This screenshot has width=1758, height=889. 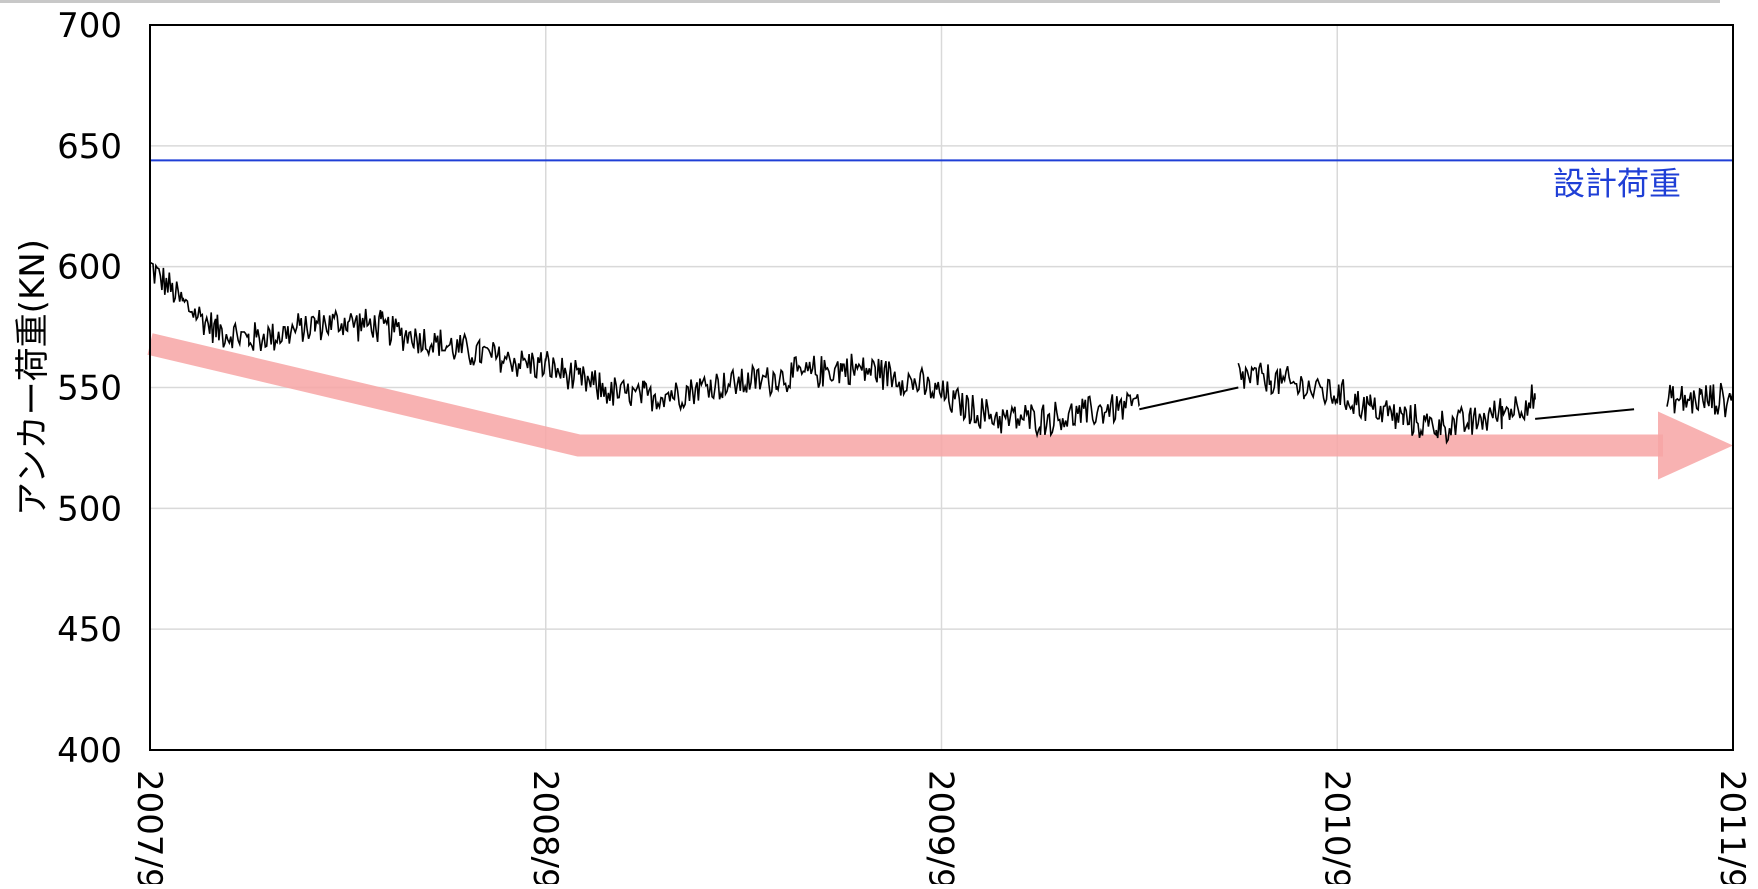 I want to click on x-tick-label: 2011/9, so click(x=1732, y=827).